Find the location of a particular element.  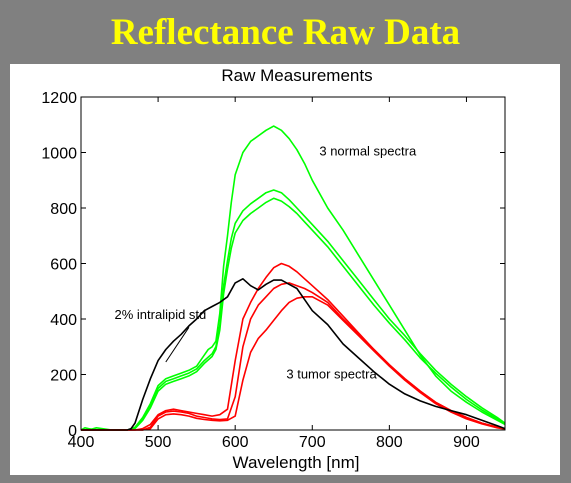

annotation-label-2: 2% intralipid std is located at coordinates (161, 314).